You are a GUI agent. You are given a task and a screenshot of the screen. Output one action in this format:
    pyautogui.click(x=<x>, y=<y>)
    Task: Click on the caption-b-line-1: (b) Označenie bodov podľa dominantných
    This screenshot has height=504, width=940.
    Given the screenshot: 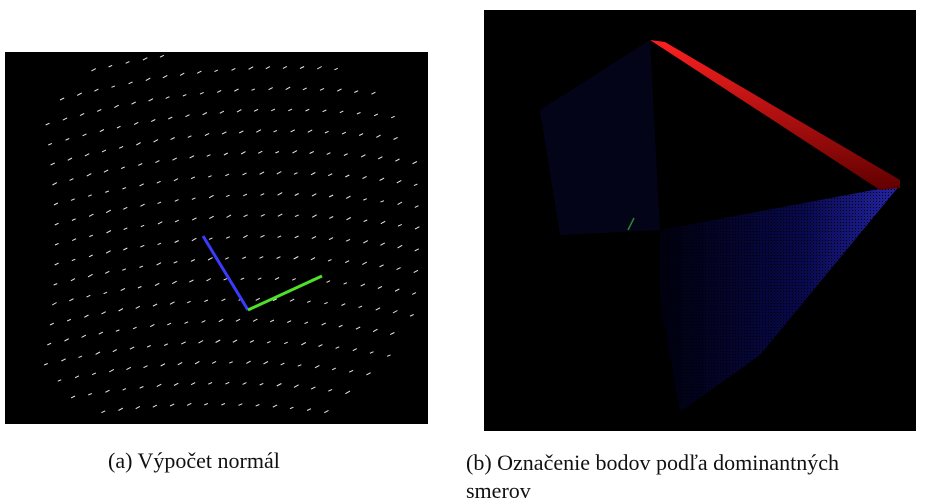 What is the action you would take?
    pyautogui.click(x=652, y=463)
    